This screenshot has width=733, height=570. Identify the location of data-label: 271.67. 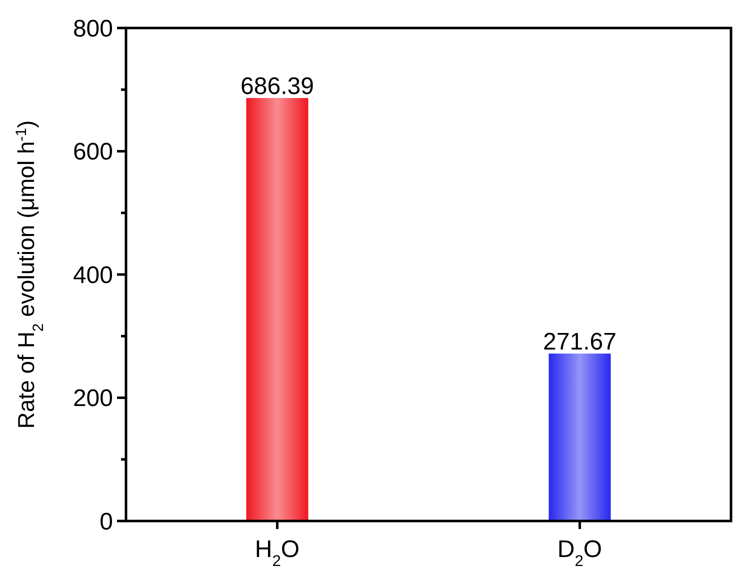
(579, 342).